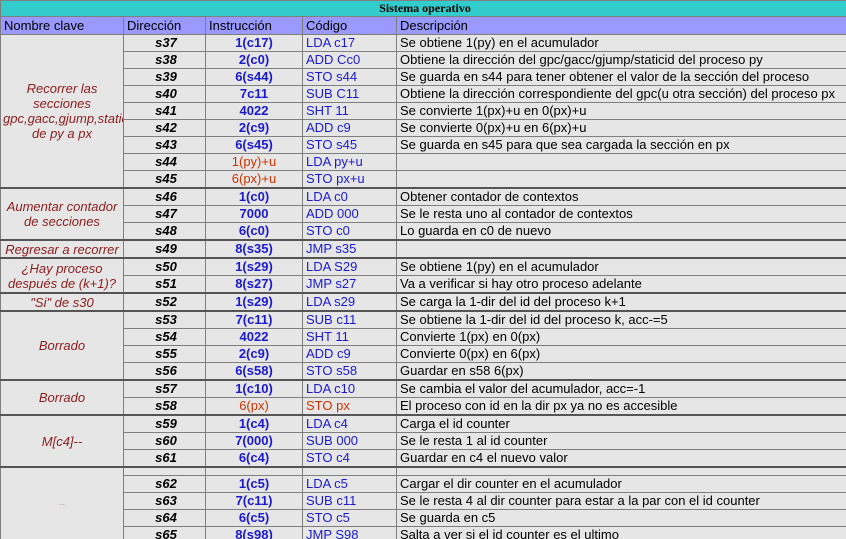 This screenshot has width=846, height=539. I want to click on cell-descripcion: Se convierte 0(px)+u en 6(px)+u, so click(620, 128).